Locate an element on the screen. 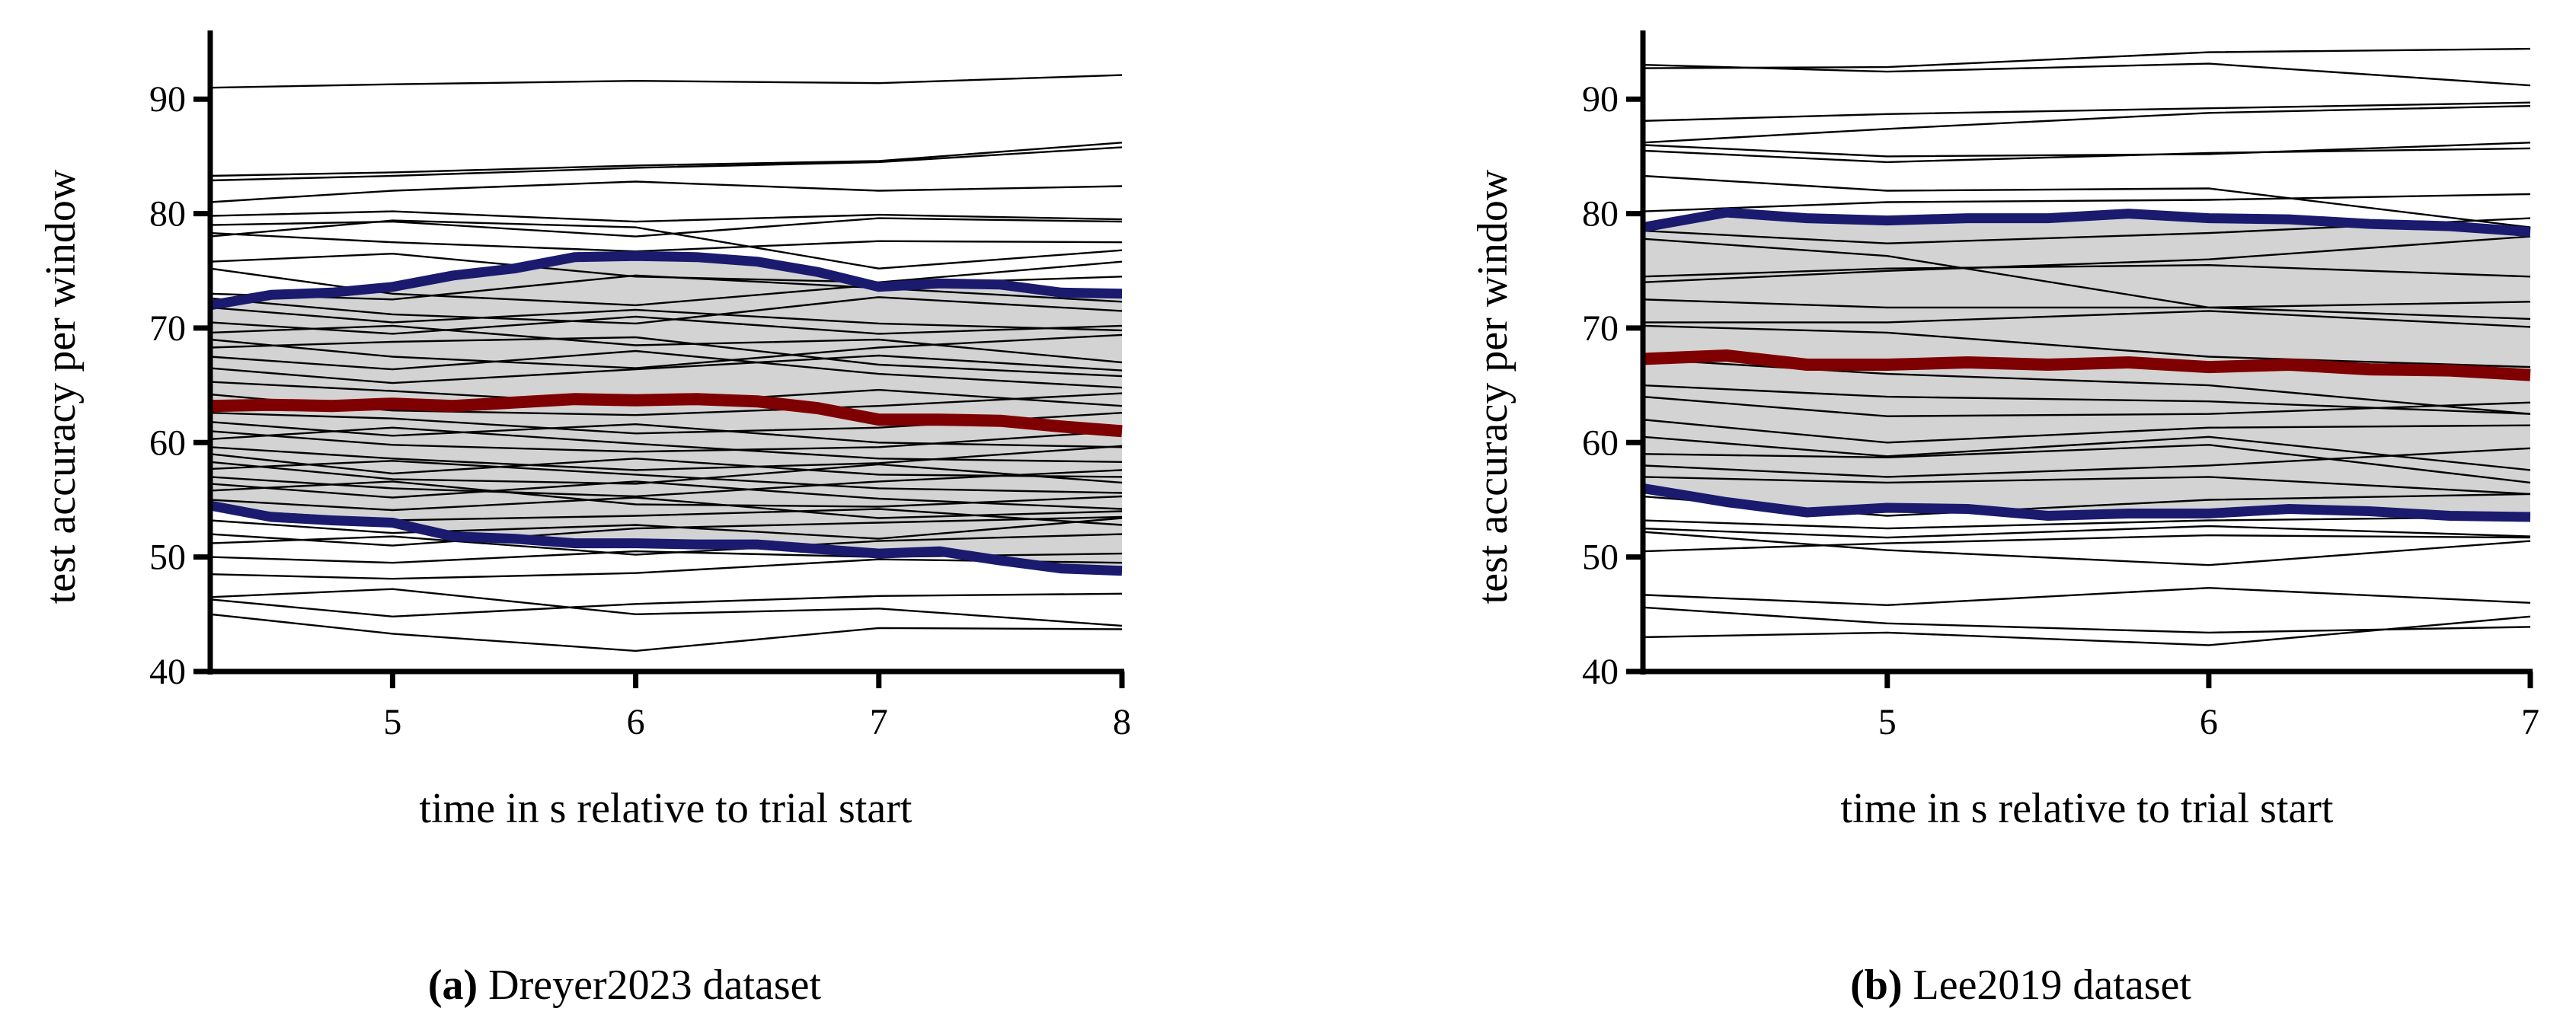 This screenshot has height=1024, width=2576. caption: (b) Lee2019 dataset is located at coordinates (2020, 985).